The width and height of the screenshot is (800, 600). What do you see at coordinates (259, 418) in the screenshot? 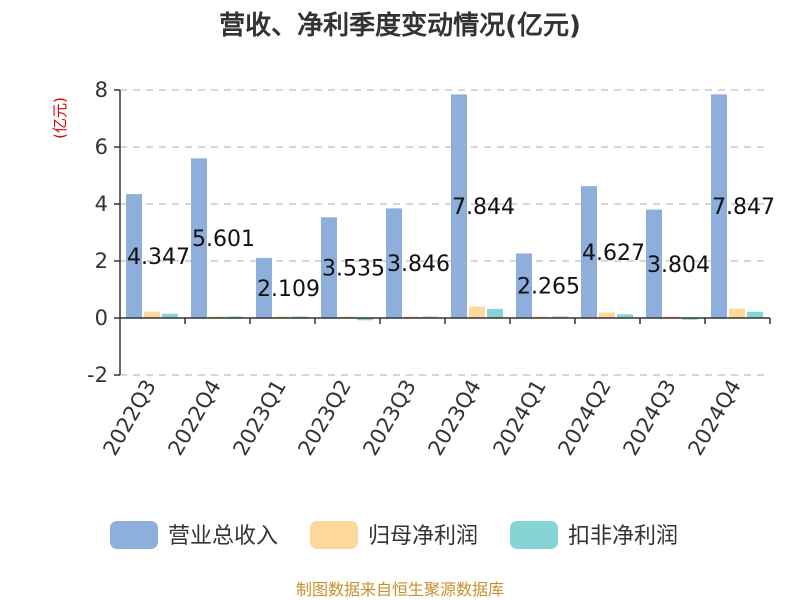
I see `x-tick-label: 2023Q1` at bounding box center [259, 418].